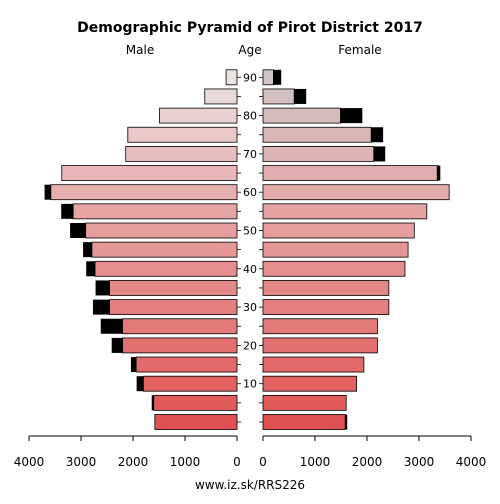  What do you see at coordinates (250, 485) in the screenshot?
I see `footer-url: www.iz.sk/RRS226` at bounding box center [250, 485].